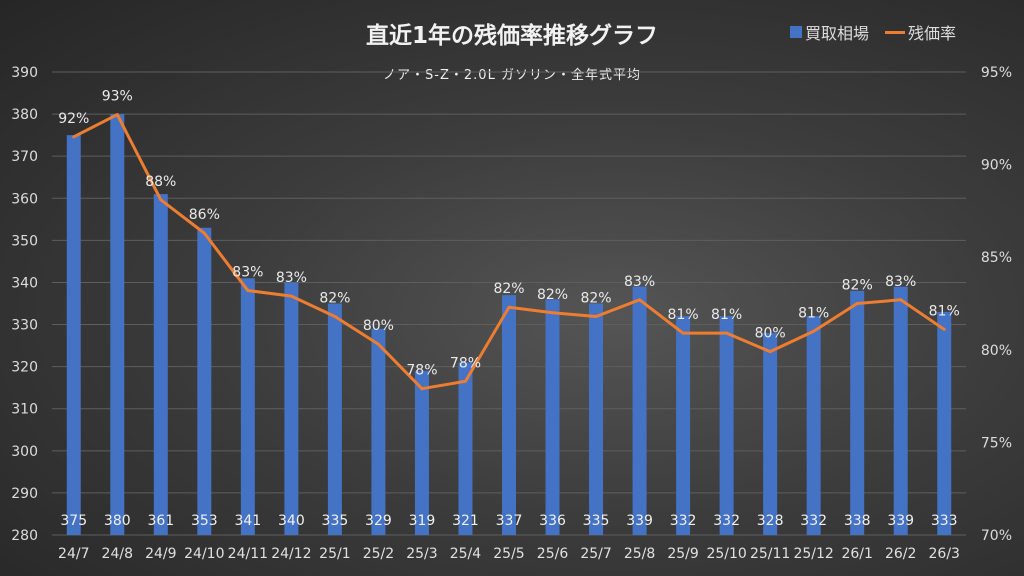 The width and height of the screenshot is (1024, 576). What do you see at coordinates (291, 554) in the screenshot?
I see `x-axis-tick: 24/12` at bounding box center [291, 554].